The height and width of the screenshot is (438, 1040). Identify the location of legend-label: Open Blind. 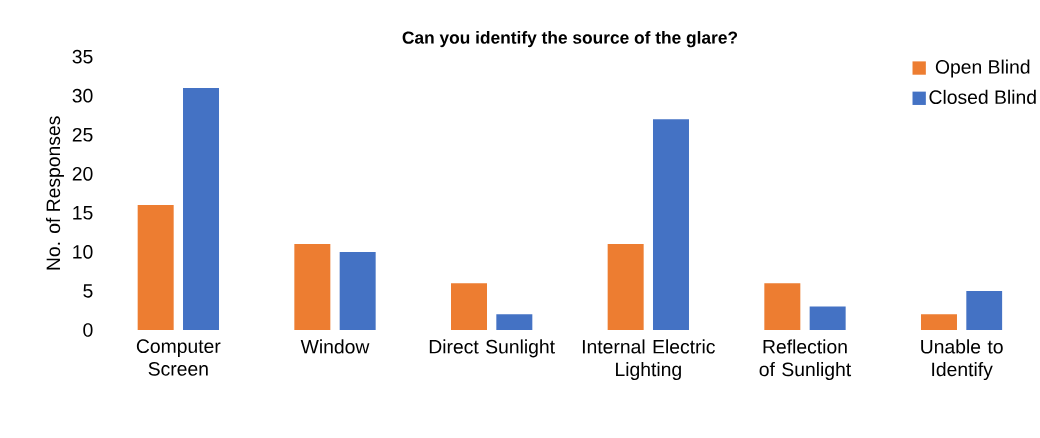
(982, 68).